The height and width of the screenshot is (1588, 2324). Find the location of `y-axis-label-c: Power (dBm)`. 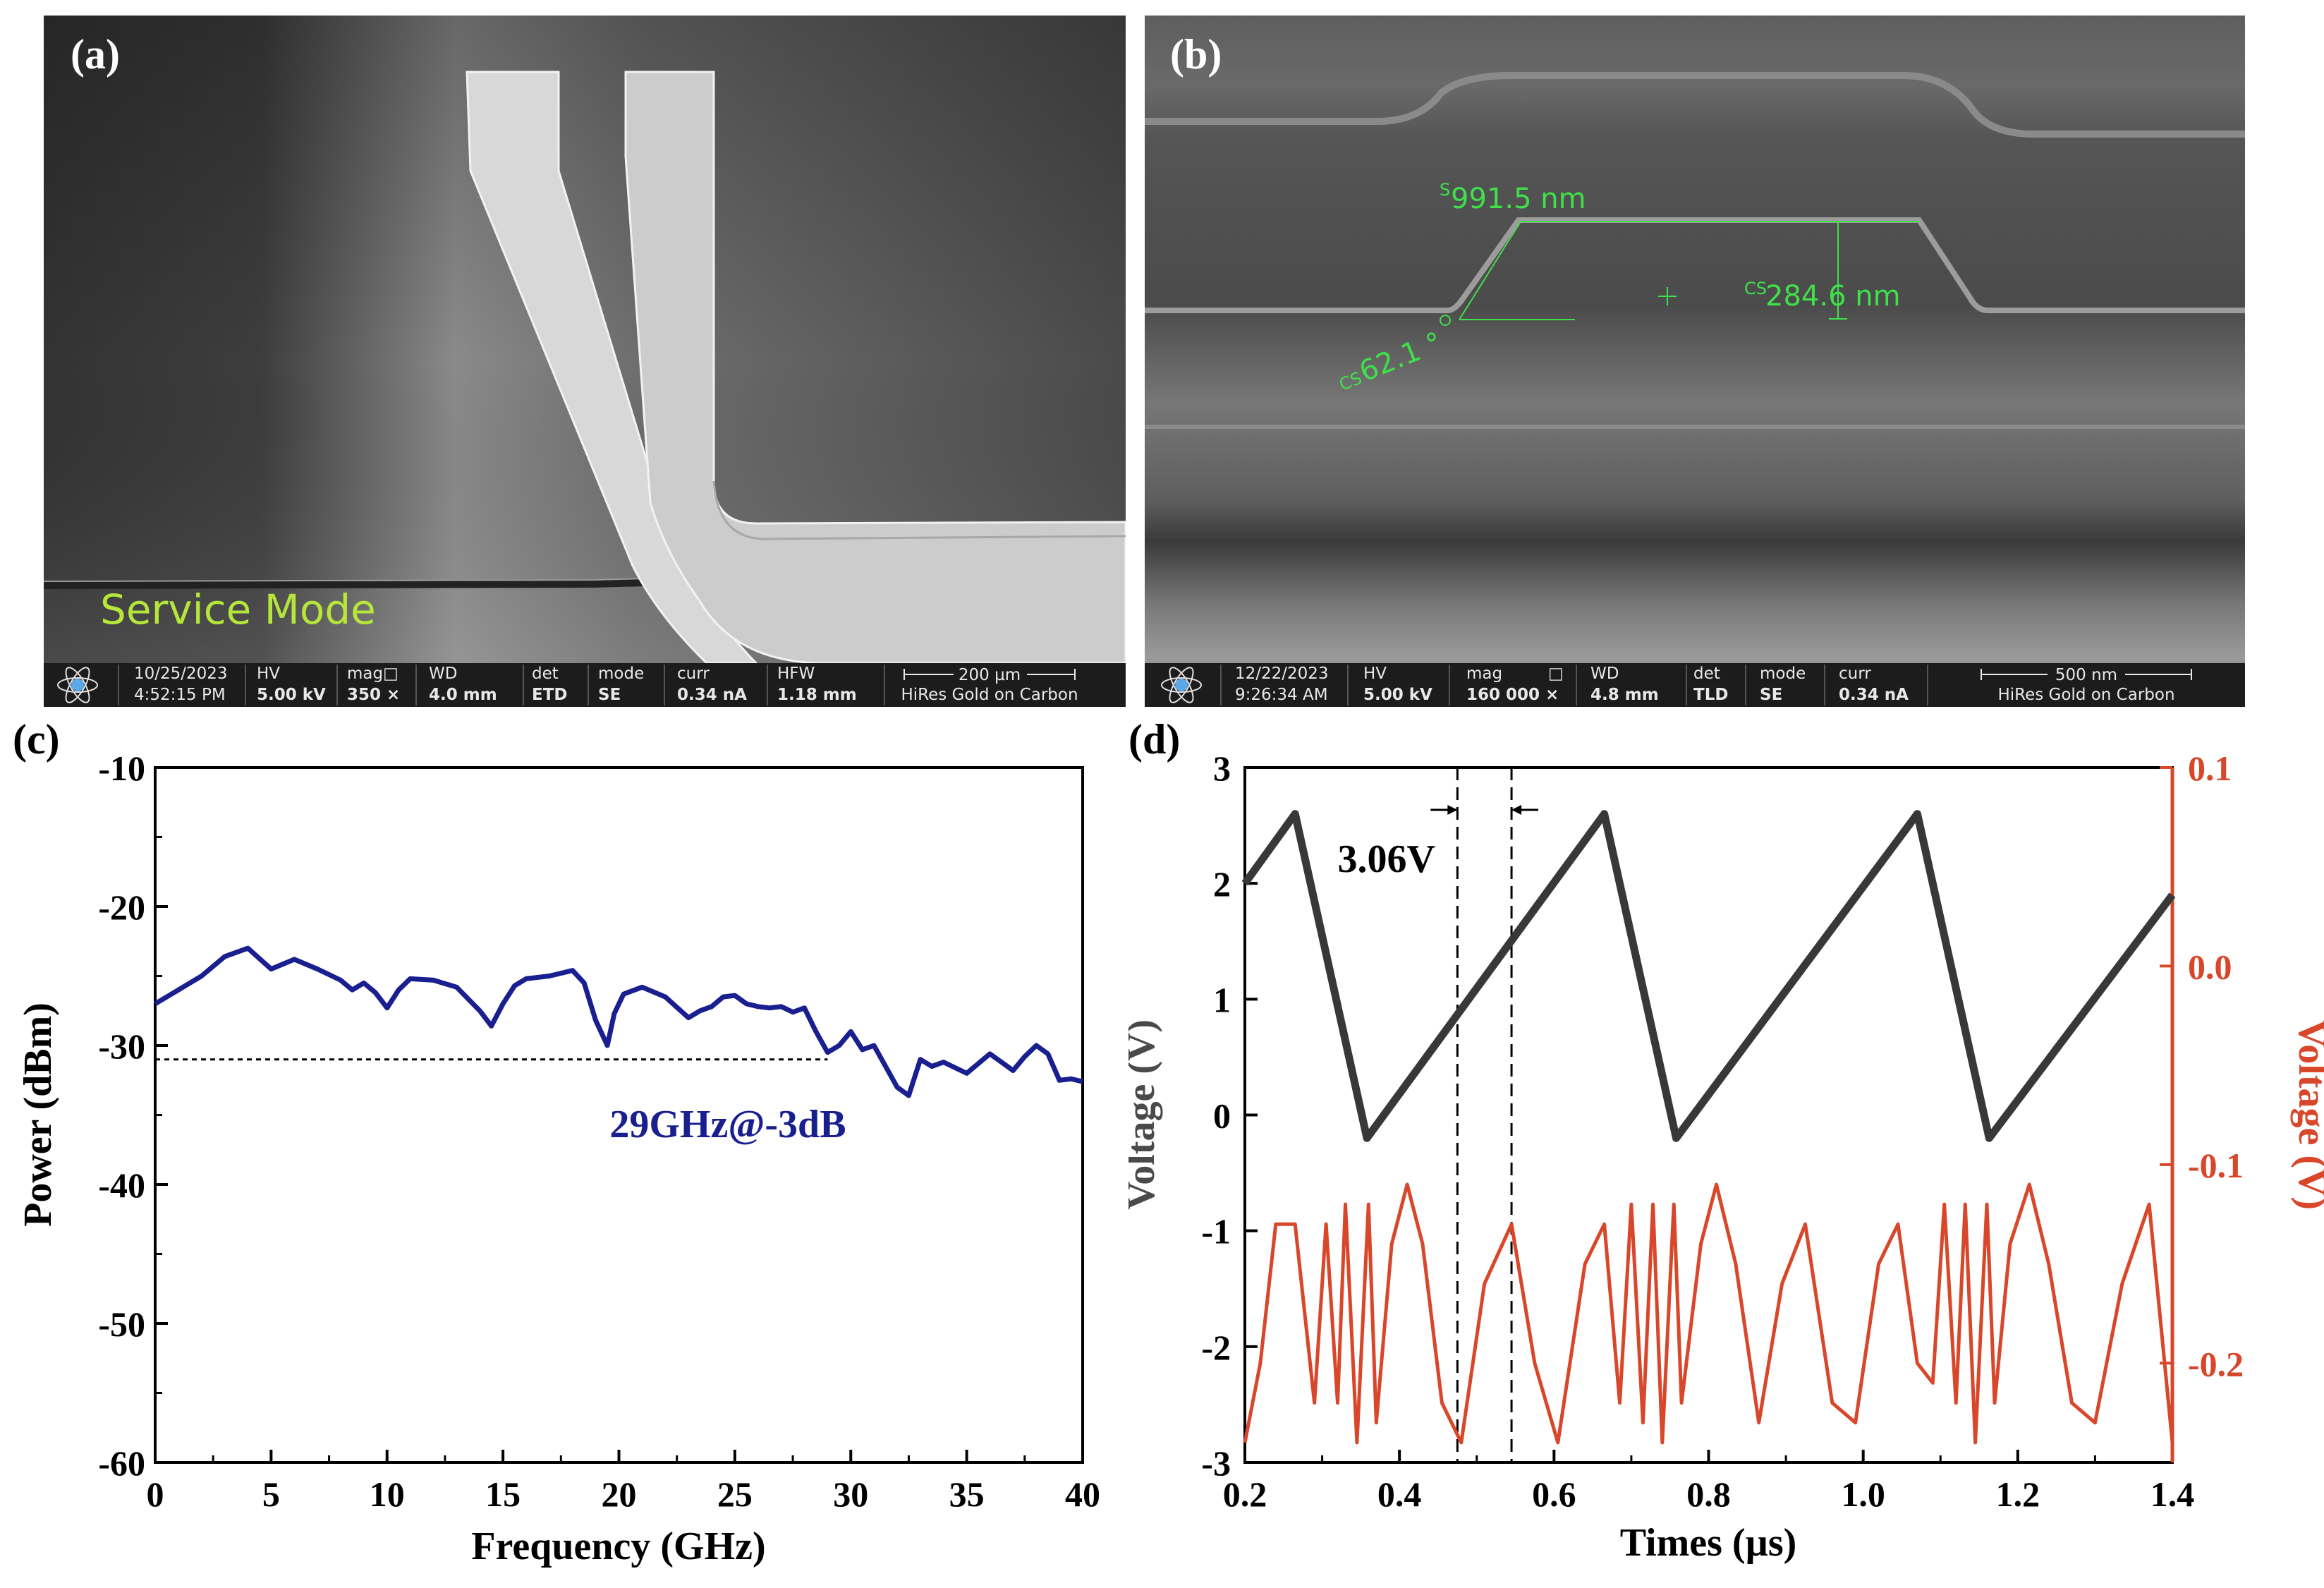

y-axis-label-c: Power (dBm) is located at coordinates (38, 1114).